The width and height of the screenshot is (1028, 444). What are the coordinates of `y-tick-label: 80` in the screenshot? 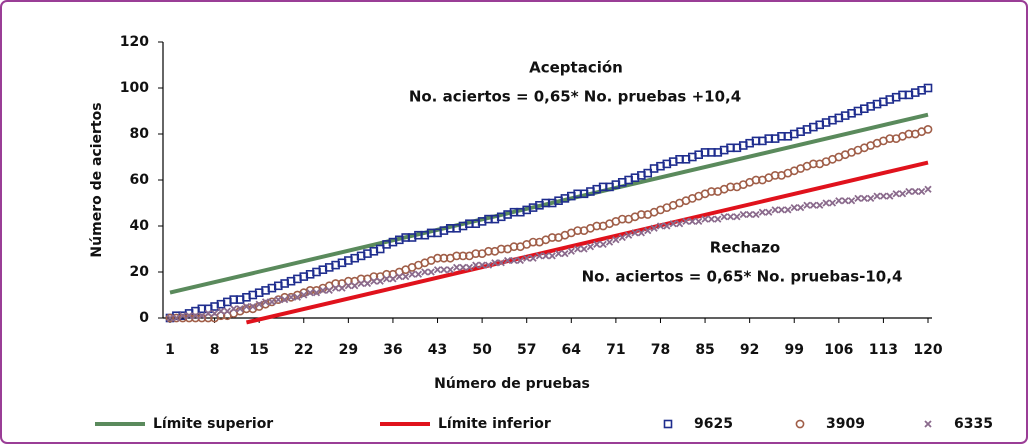 It's located at (140, 134).